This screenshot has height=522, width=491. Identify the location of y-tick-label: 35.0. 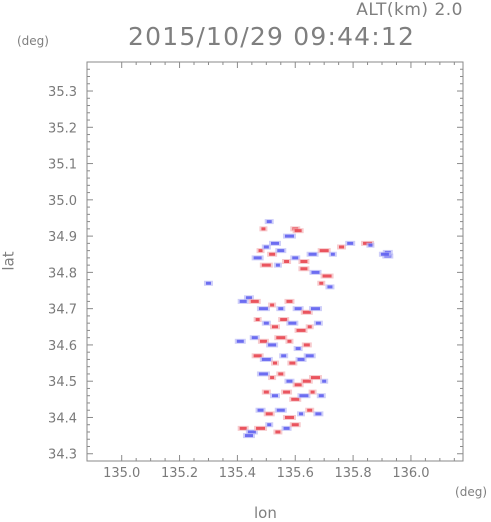
(62, 201).